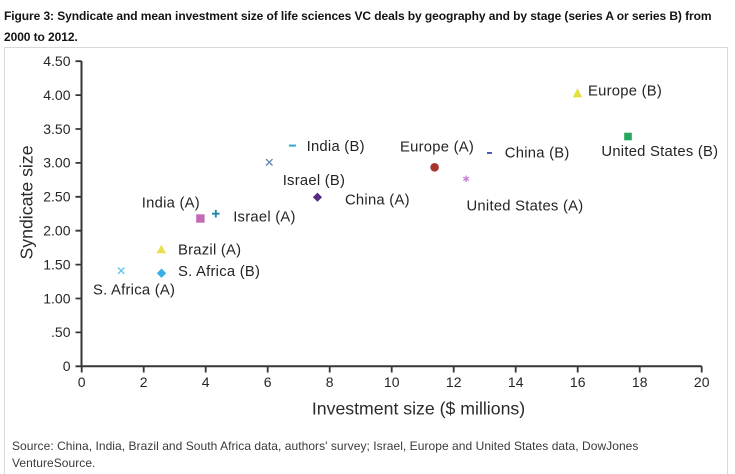 The image size is (735, 474). Describe the element at coordinates (330, 382) in the screenshot. I see `svg-text: 8` at that location.